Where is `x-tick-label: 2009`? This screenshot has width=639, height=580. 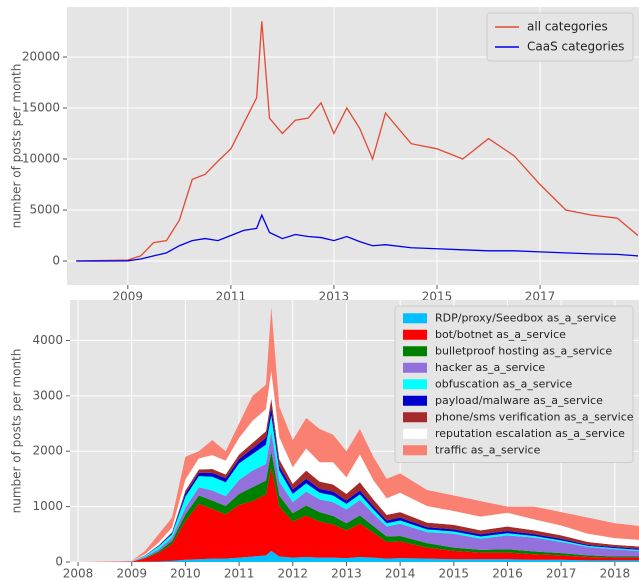 x-tick-label: 2009 is located at coordinates (131, 573).